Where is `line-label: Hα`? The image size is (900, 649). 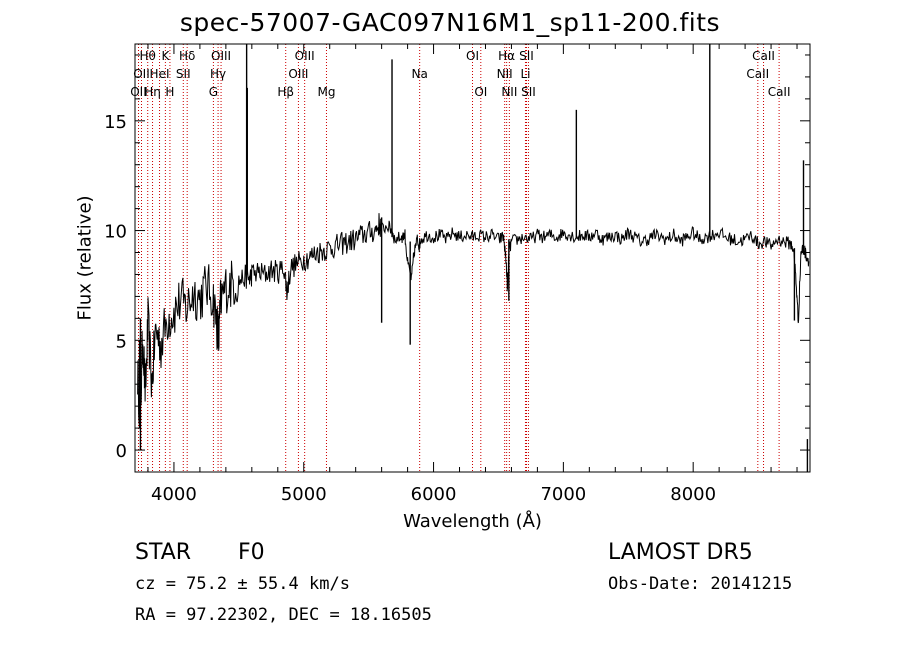 line-label: Hα is located at coordinates (506, 56).